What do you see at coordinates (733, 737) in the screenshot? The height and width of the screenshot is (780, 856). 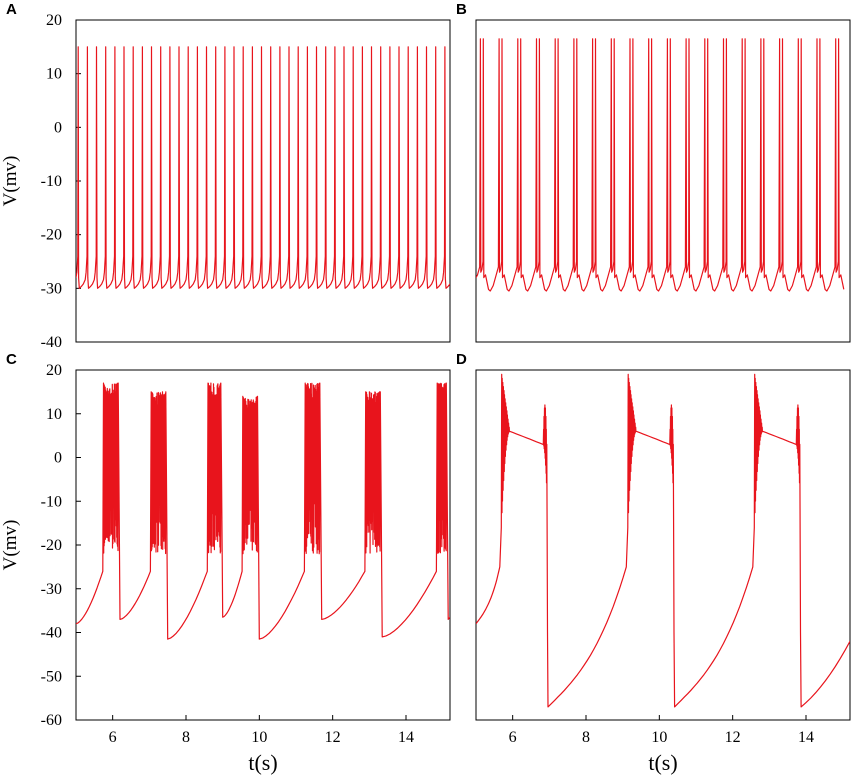 I see `panel-d-xtick-label: 12` at bounding box center [733, 737].